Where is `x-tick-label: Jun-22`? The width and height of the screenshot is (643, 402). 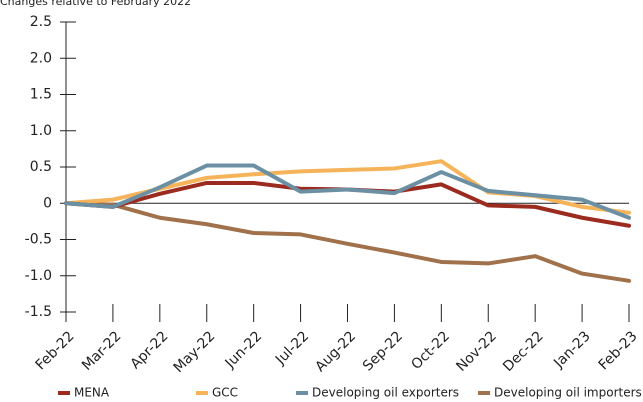 x-tick-label: Jun-22 is located at coordinates (244, 350).